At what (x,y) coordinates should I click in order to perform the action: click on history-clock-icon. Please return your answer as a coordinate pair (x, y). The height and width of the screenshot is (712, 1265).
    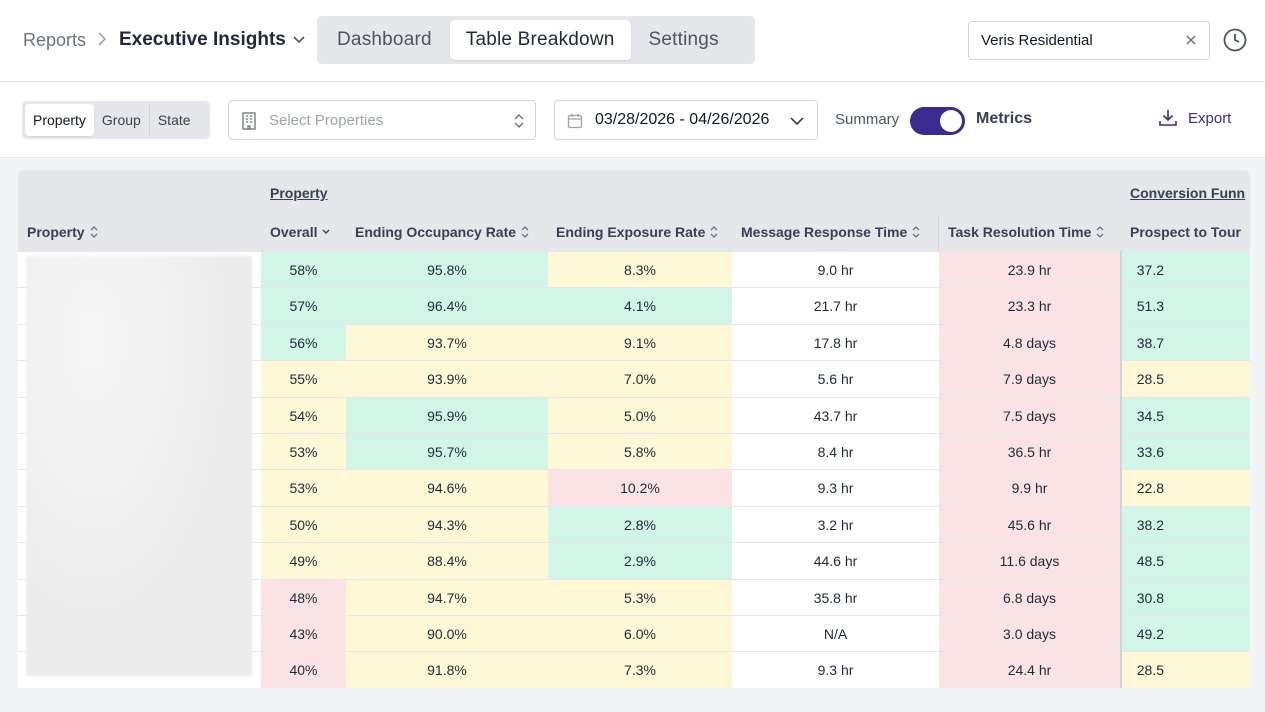
    Looking at the image, I should click on (1235, 40).